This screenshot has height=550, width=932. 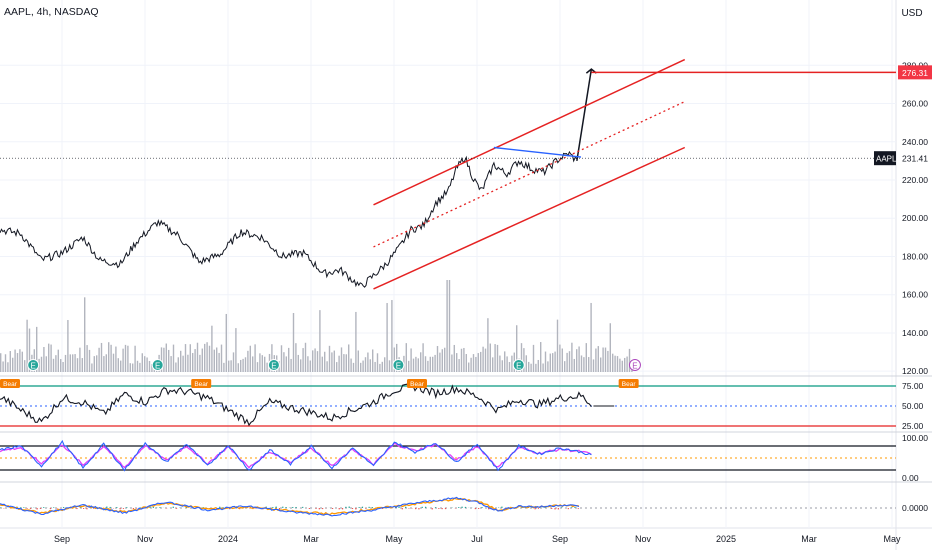 I want to click on x-tick-label: Nov, so click(x=145, y=539).